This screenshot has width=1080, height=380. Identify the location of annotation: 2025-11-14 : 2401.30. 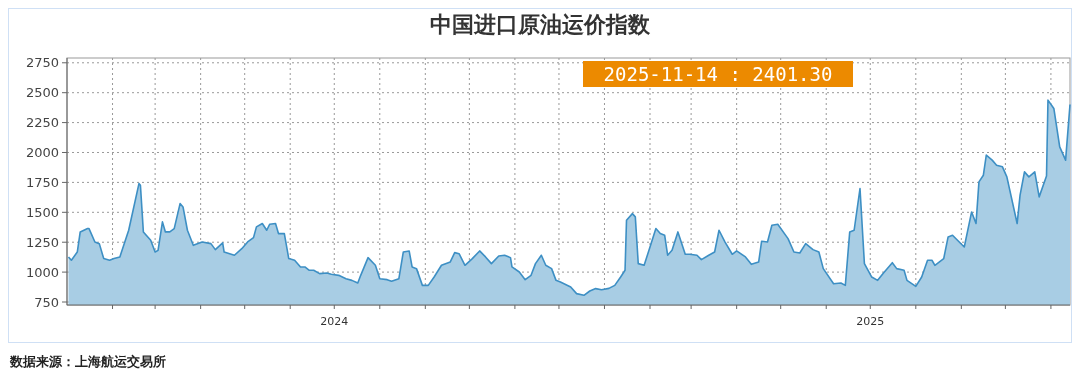
(718, 73).